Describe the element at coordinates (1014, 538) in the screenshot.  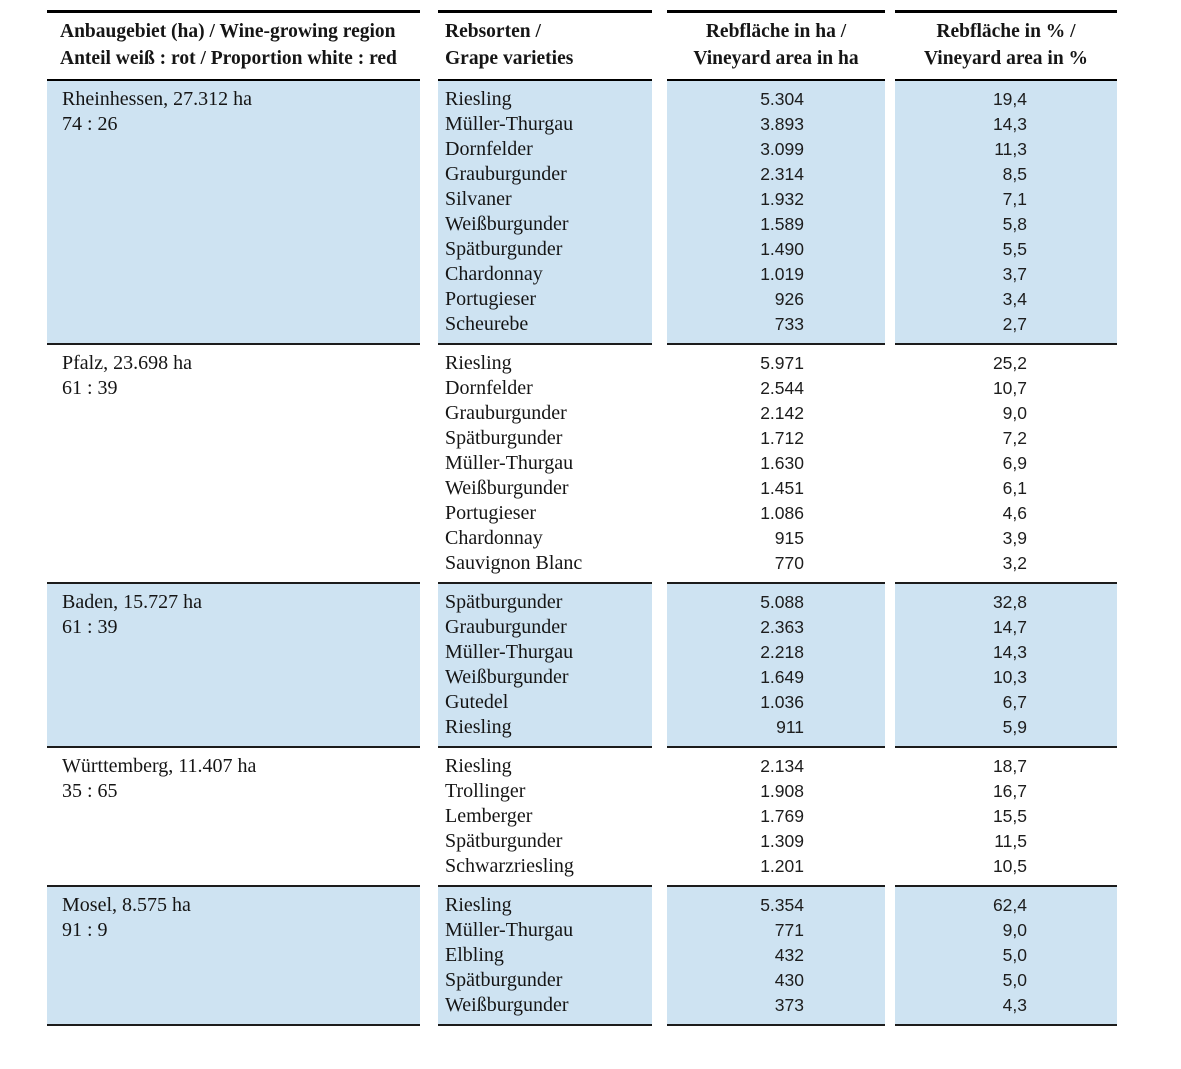
I see `area-pct-value: 3,9` at that location.